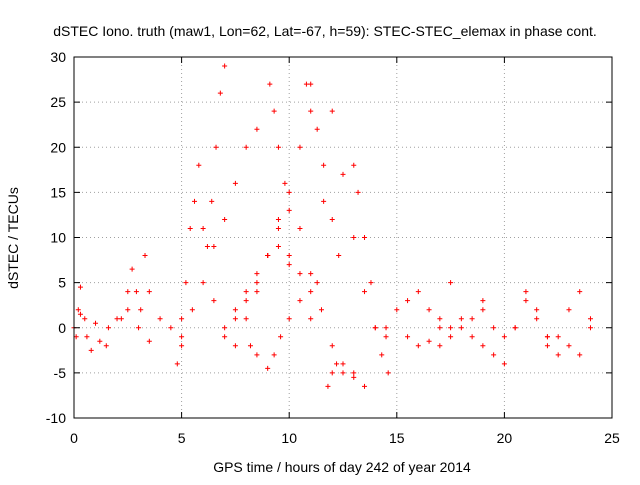 The width and height of the screenshot is (640, 485). Describe the element at coordinates (62, 283) in the screenshot. I see `y-tick-label: 5` at that location.